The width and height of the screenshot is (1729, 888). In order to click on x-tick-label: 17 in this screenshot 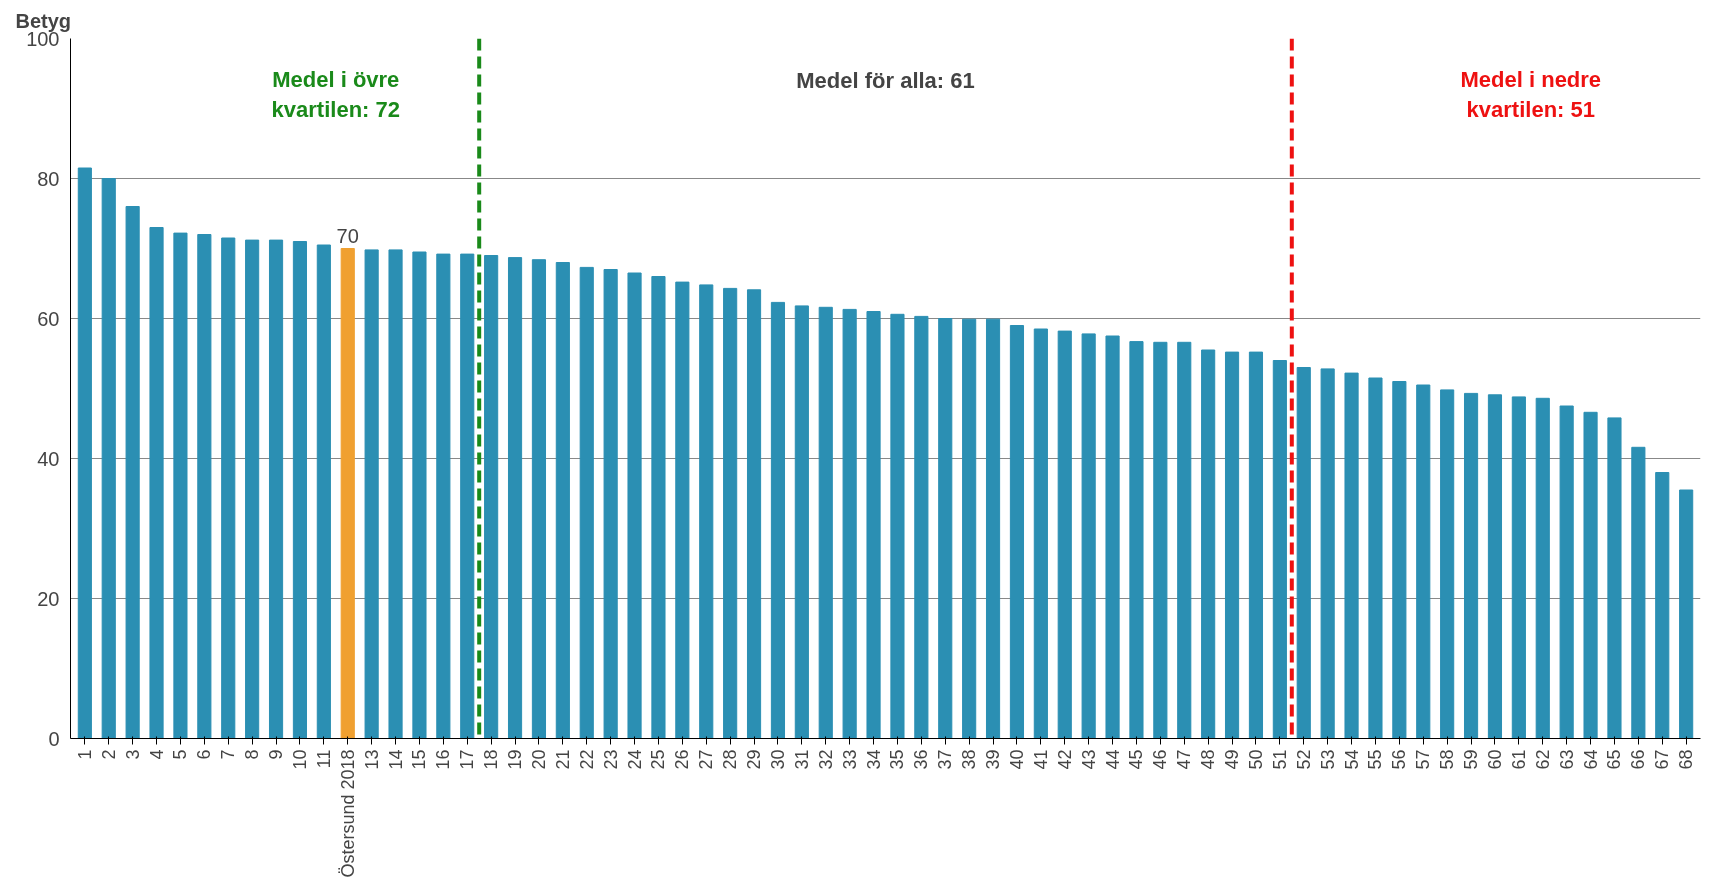, I will do `click(467, 759)`.